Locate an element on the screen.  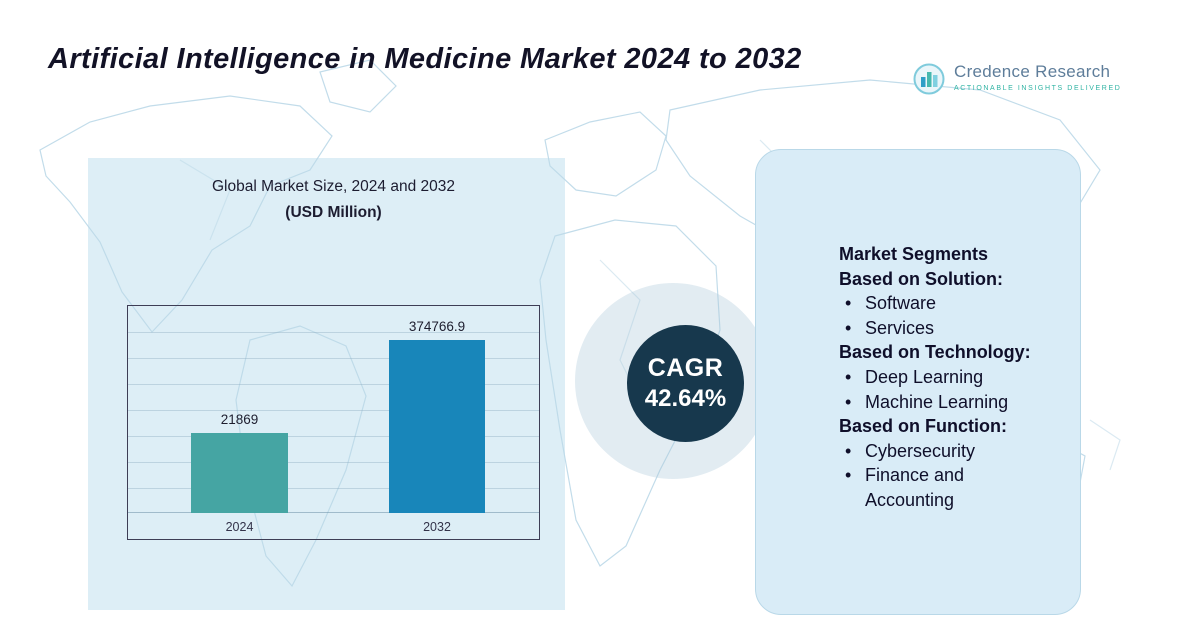
bar-value-2024: 21869 is located at coordinates (239, 419).